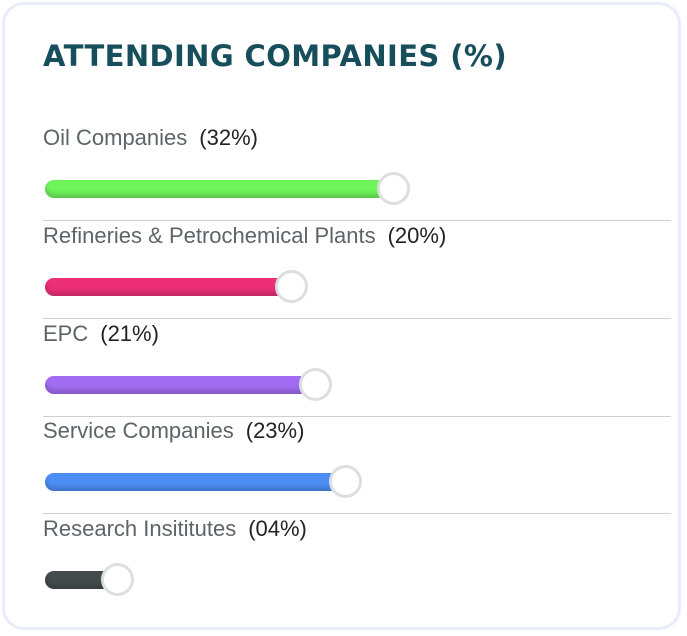  I want to click on bar-value-label: (32%), so click(228, 137).